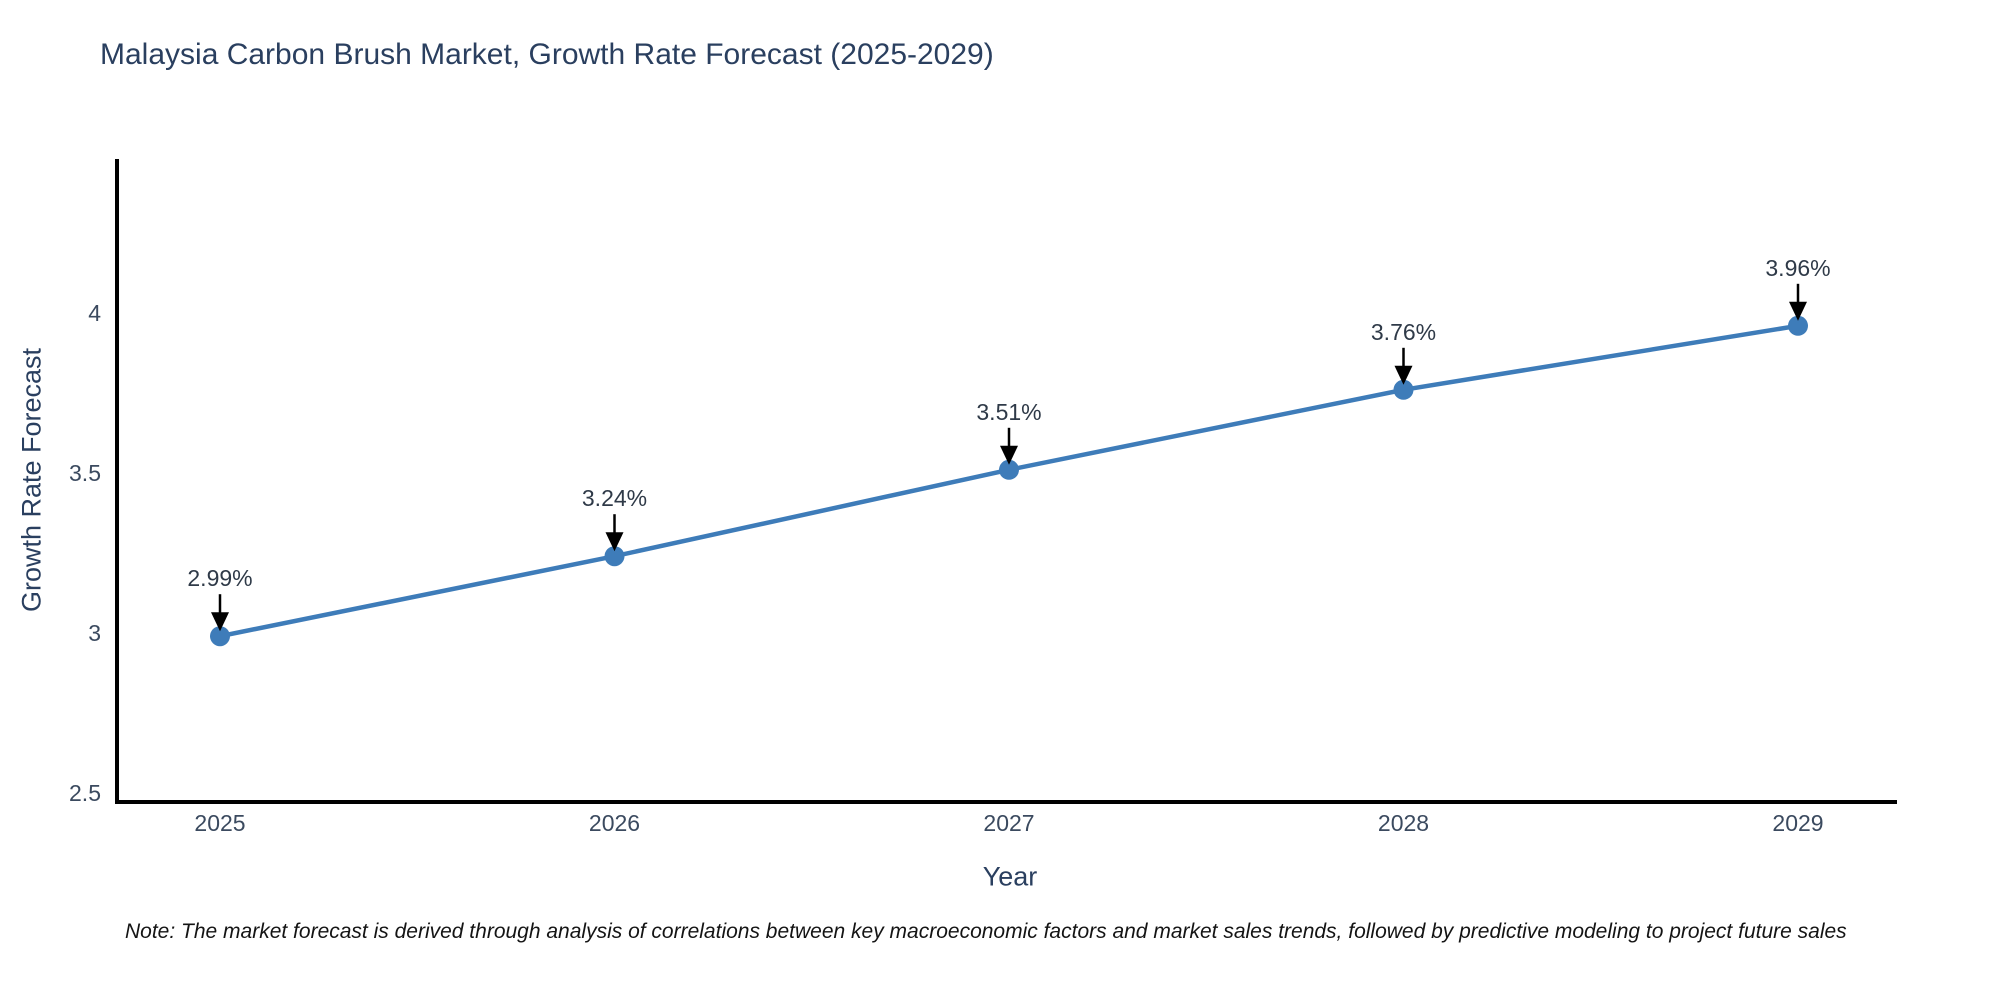 This screenshot has width=2000, height=1000. Describe the element at coordinates (614, 823) in the screenshot. I see `x-tick-label: 2026` at that location.